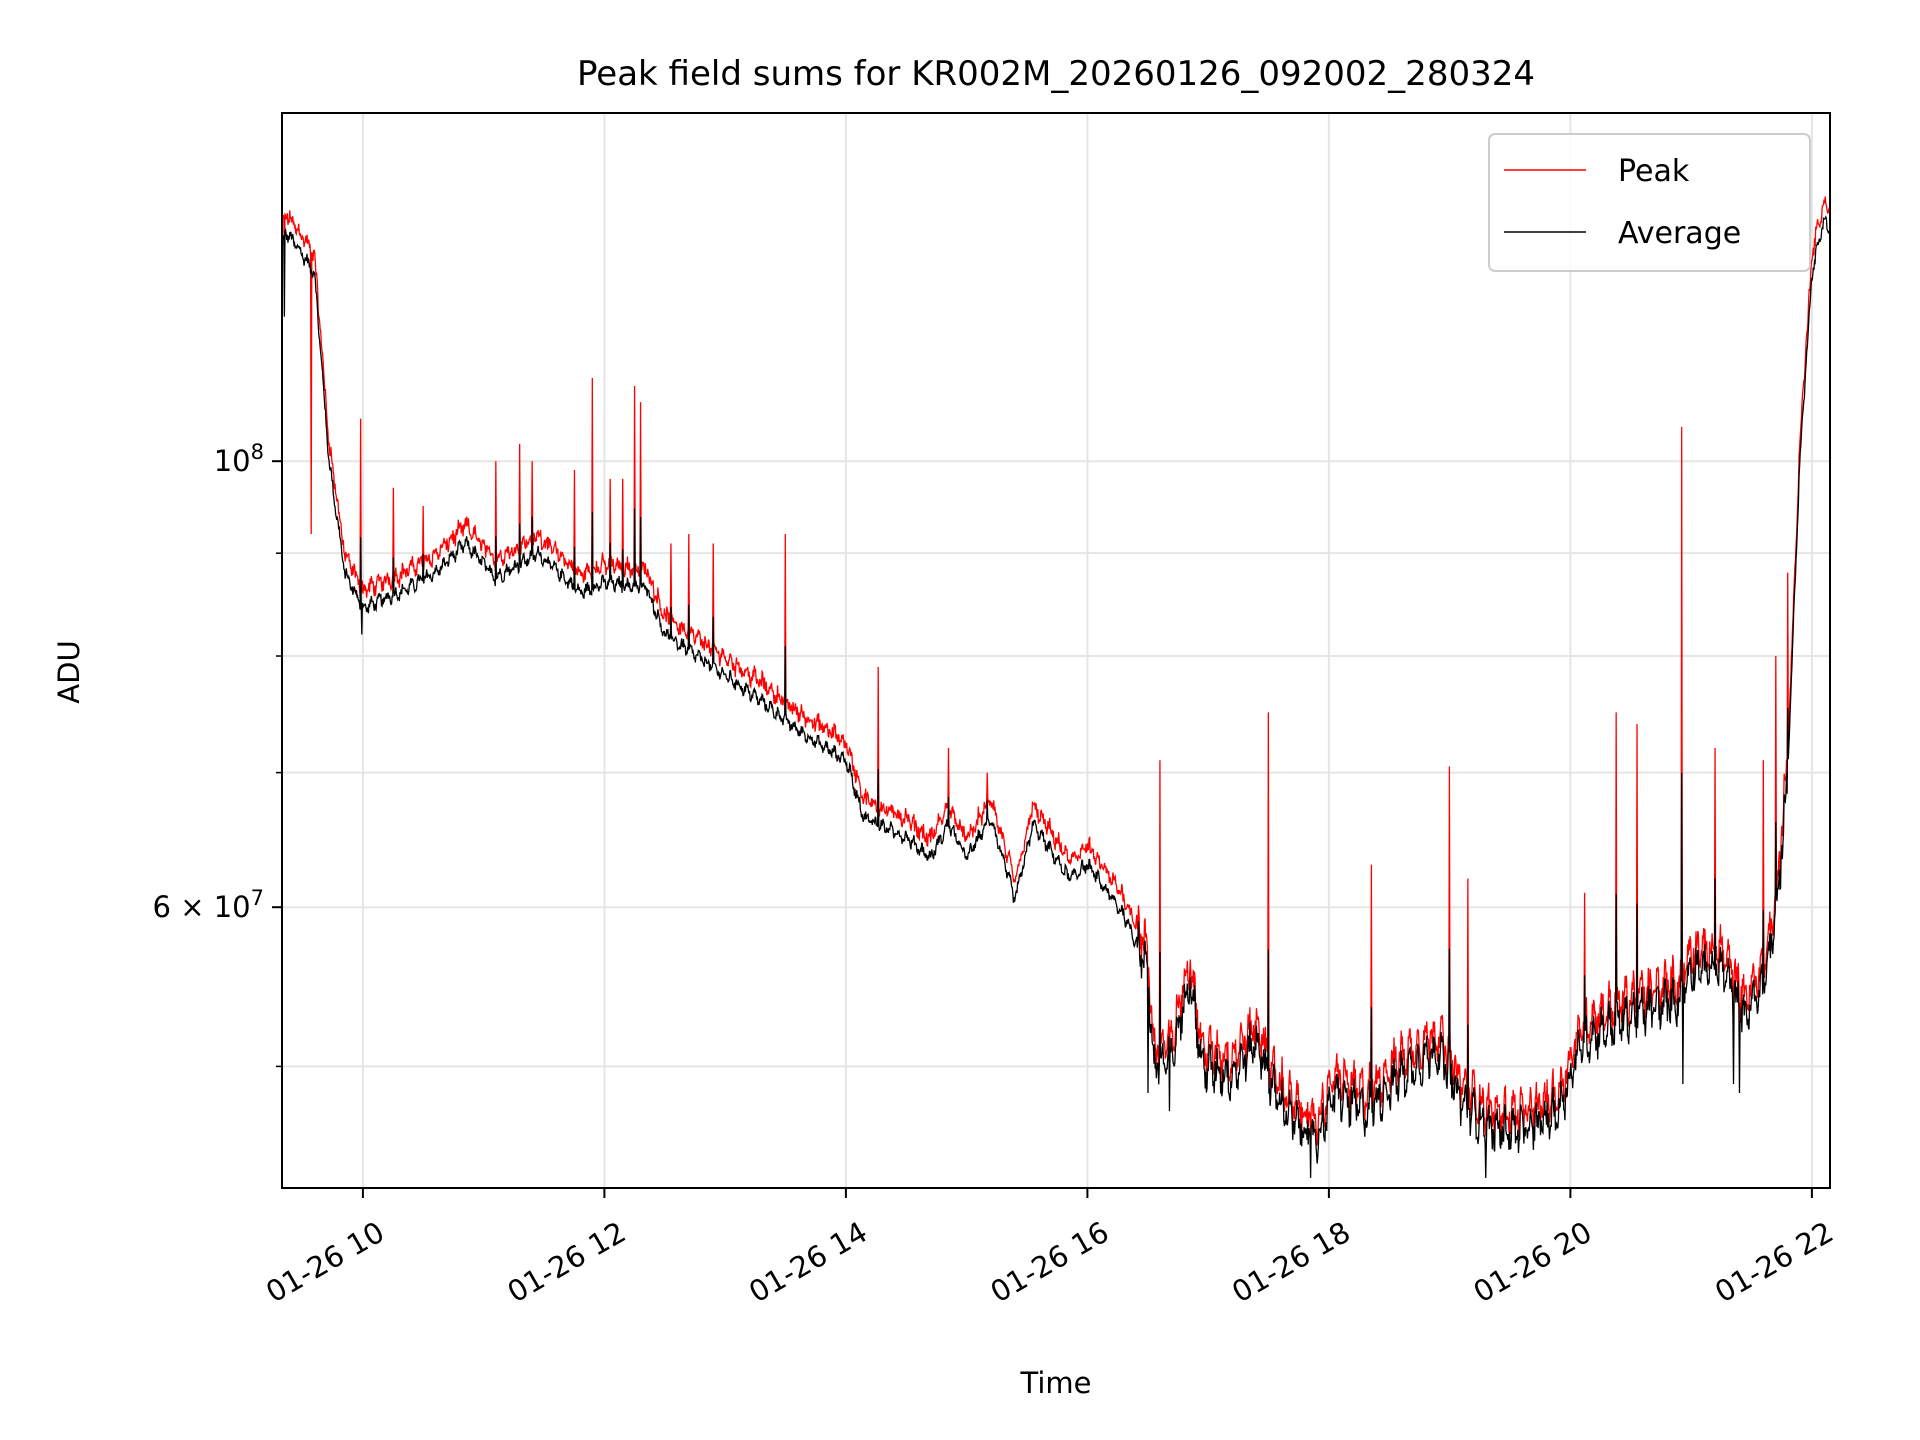 This screenshot has width=1920, height=1440. Describe the element at coordinates (1679, 233) in the screenshot. I see `legend-average-label: Average` at that location.